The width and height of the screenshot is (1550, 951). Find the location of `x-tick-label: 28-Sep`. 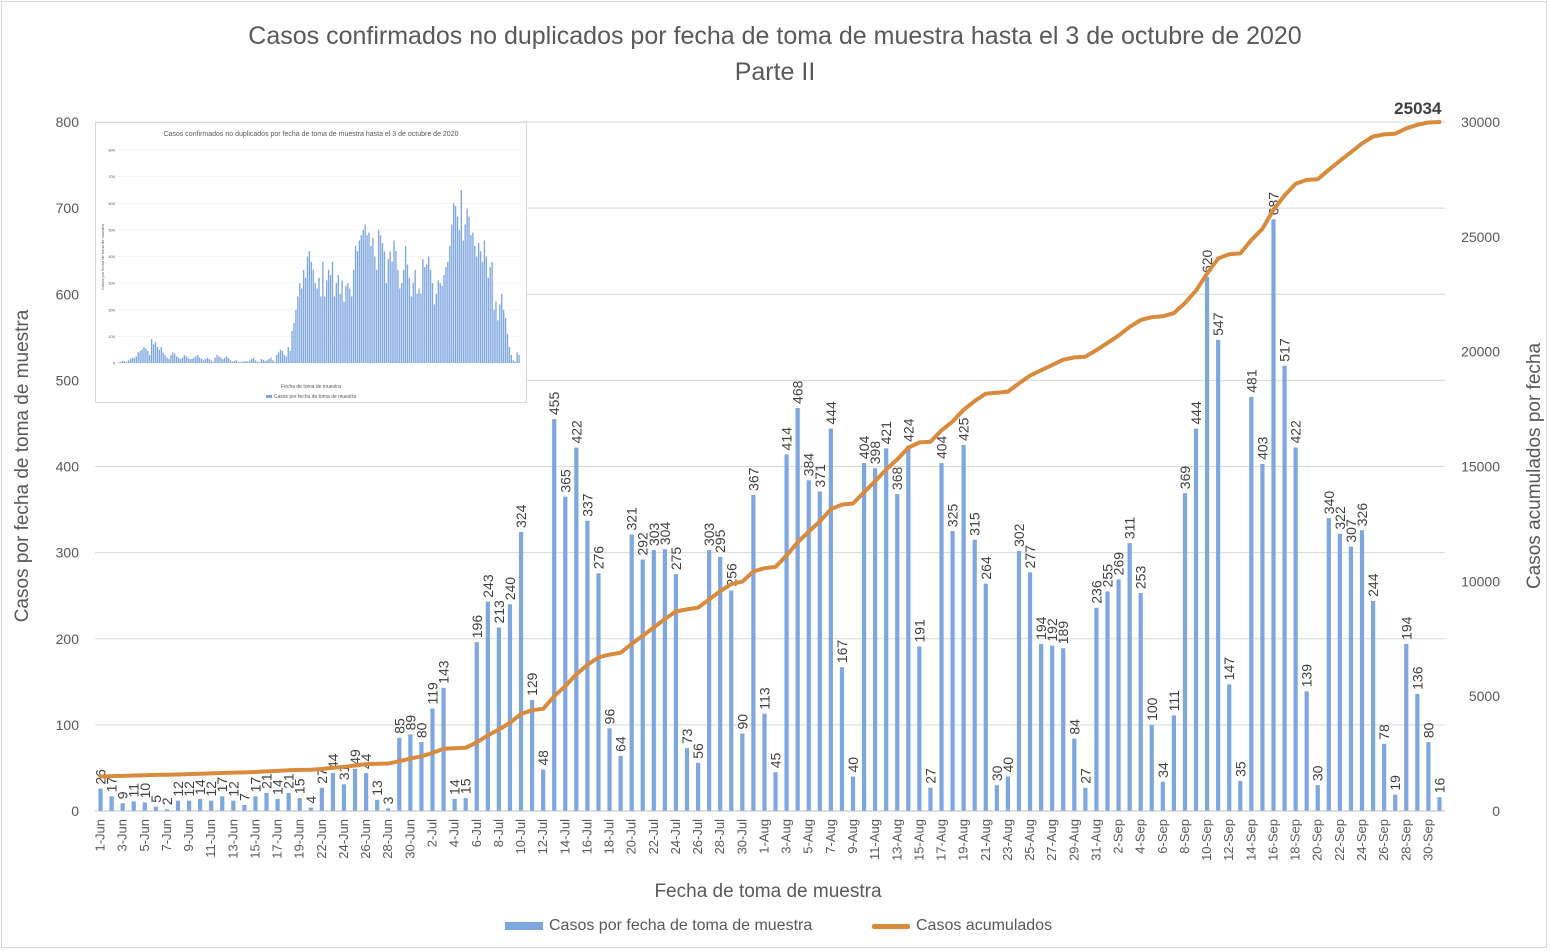

x-tick-label: 28-Sep is located at coordinates (1405, 840).